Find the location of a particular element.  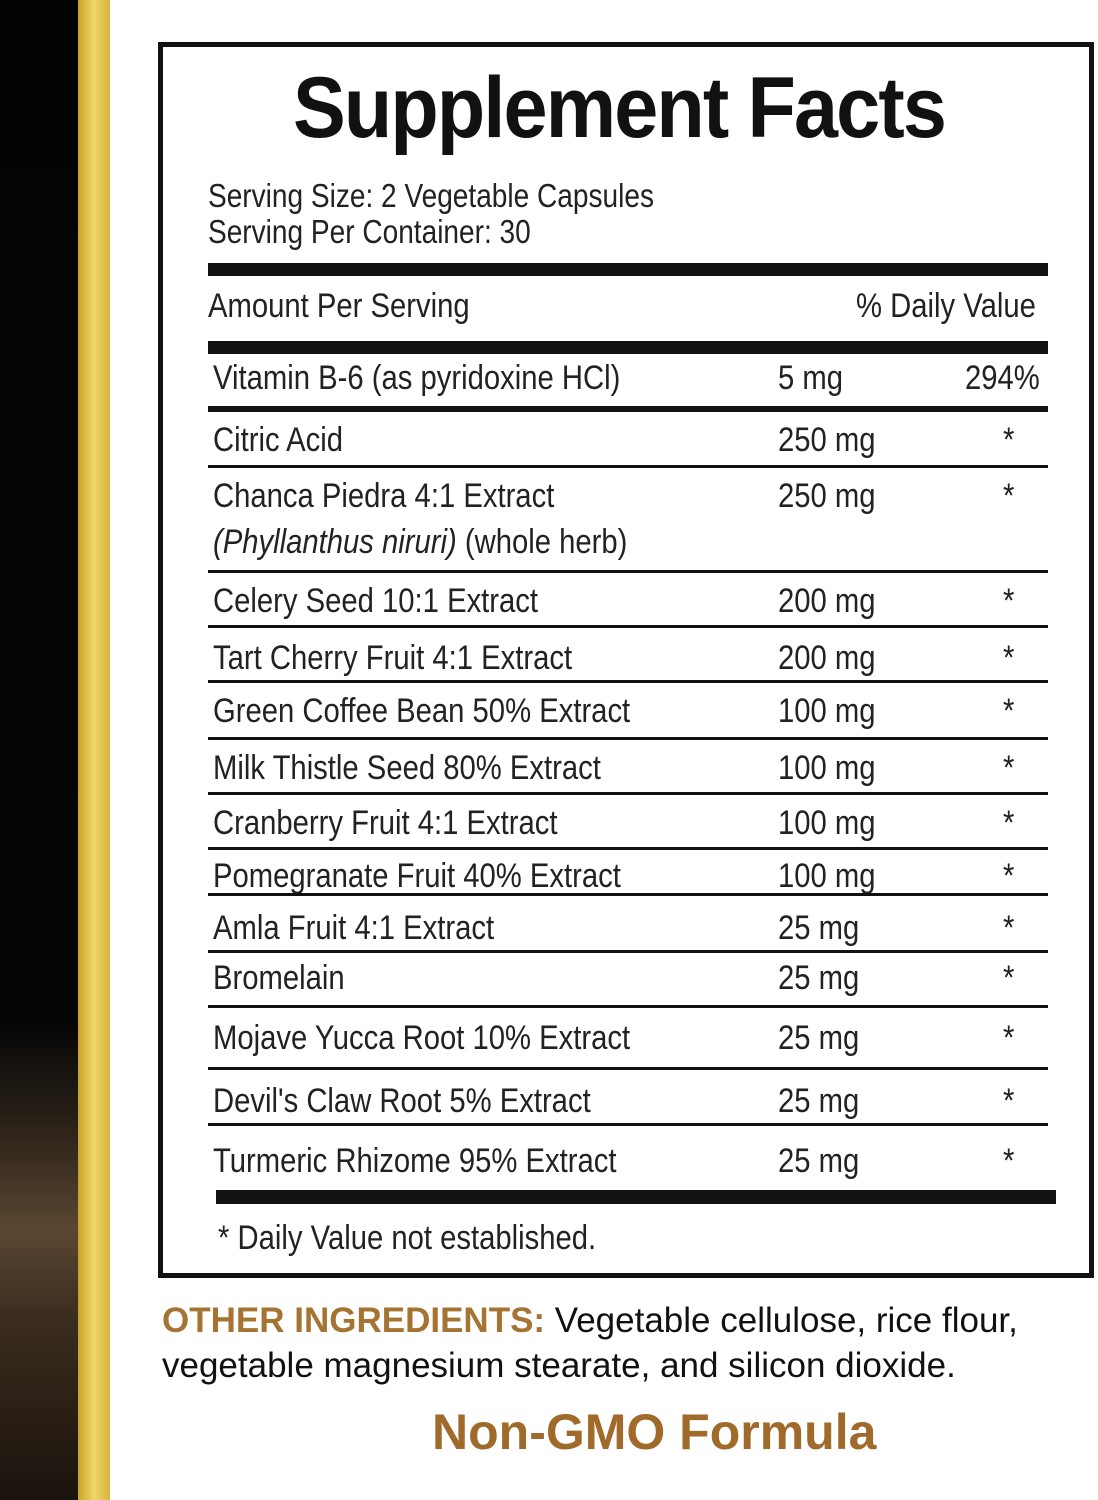

dv-header: % Daily Value is located at coordinates (946, 306).